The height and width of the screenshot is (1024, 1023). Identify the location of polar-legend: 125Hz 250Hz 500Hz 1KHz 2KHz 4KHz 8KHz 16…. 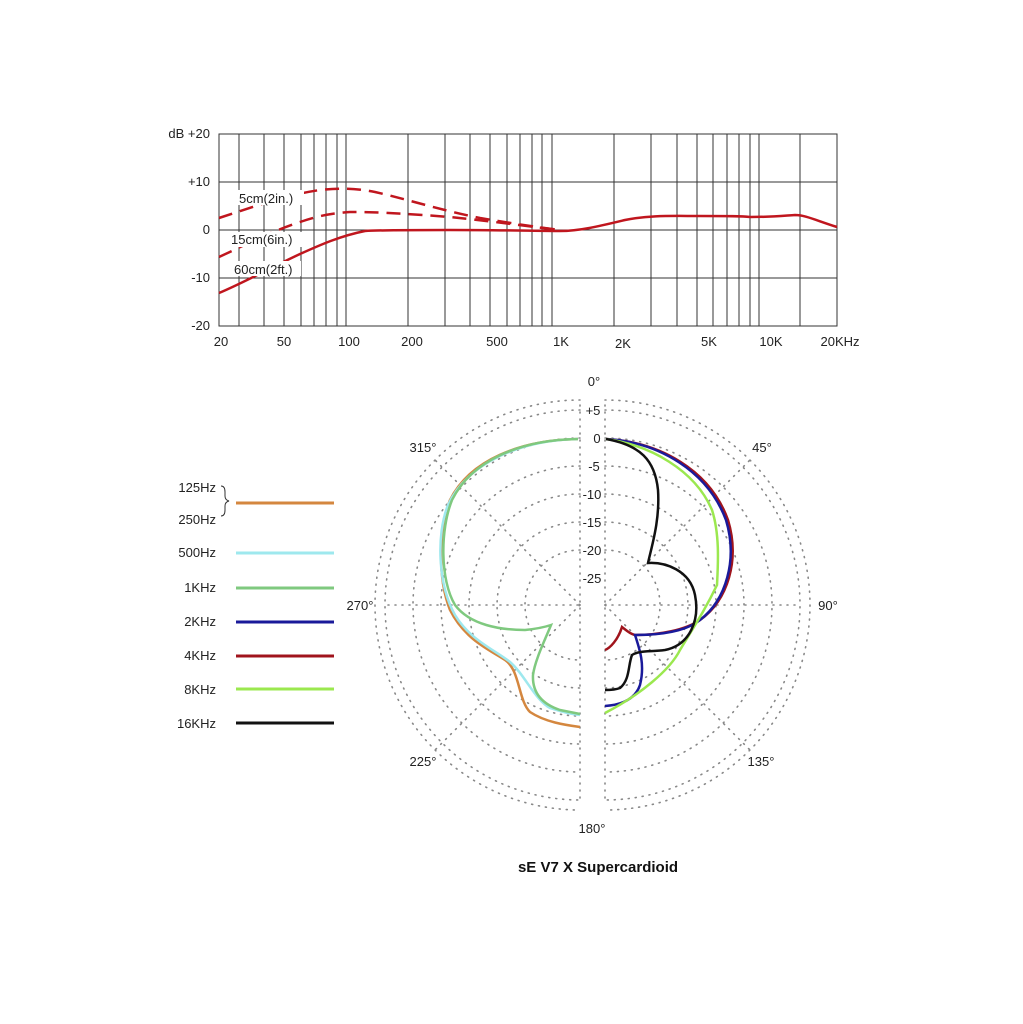
(255, 605).